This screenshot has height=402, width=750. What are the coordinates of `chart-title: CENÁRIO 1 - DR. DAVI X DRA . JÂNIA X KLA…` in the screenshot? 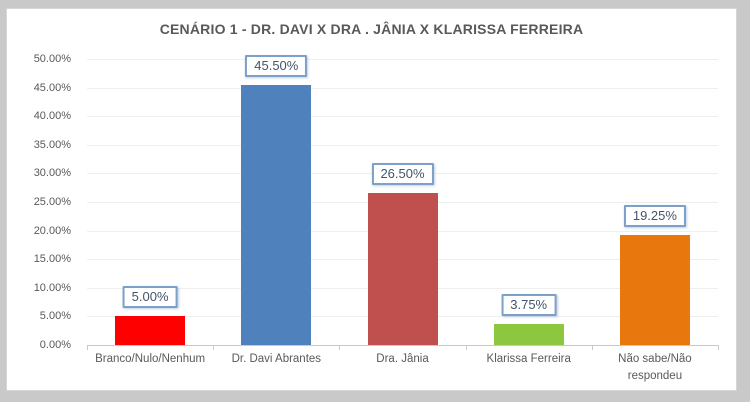 It's located at (371, 29).